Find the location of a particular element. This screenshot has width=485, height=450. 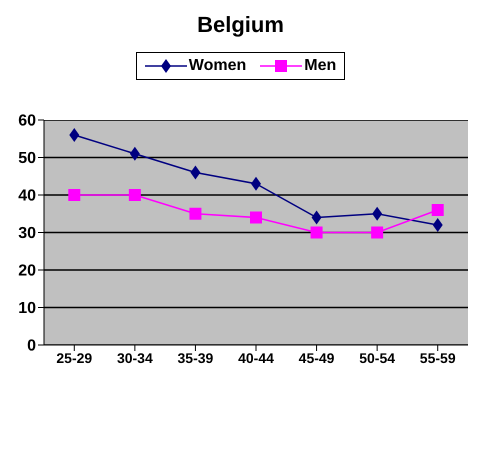

y-tick-label: 50 is located at coordinates (27, 159).